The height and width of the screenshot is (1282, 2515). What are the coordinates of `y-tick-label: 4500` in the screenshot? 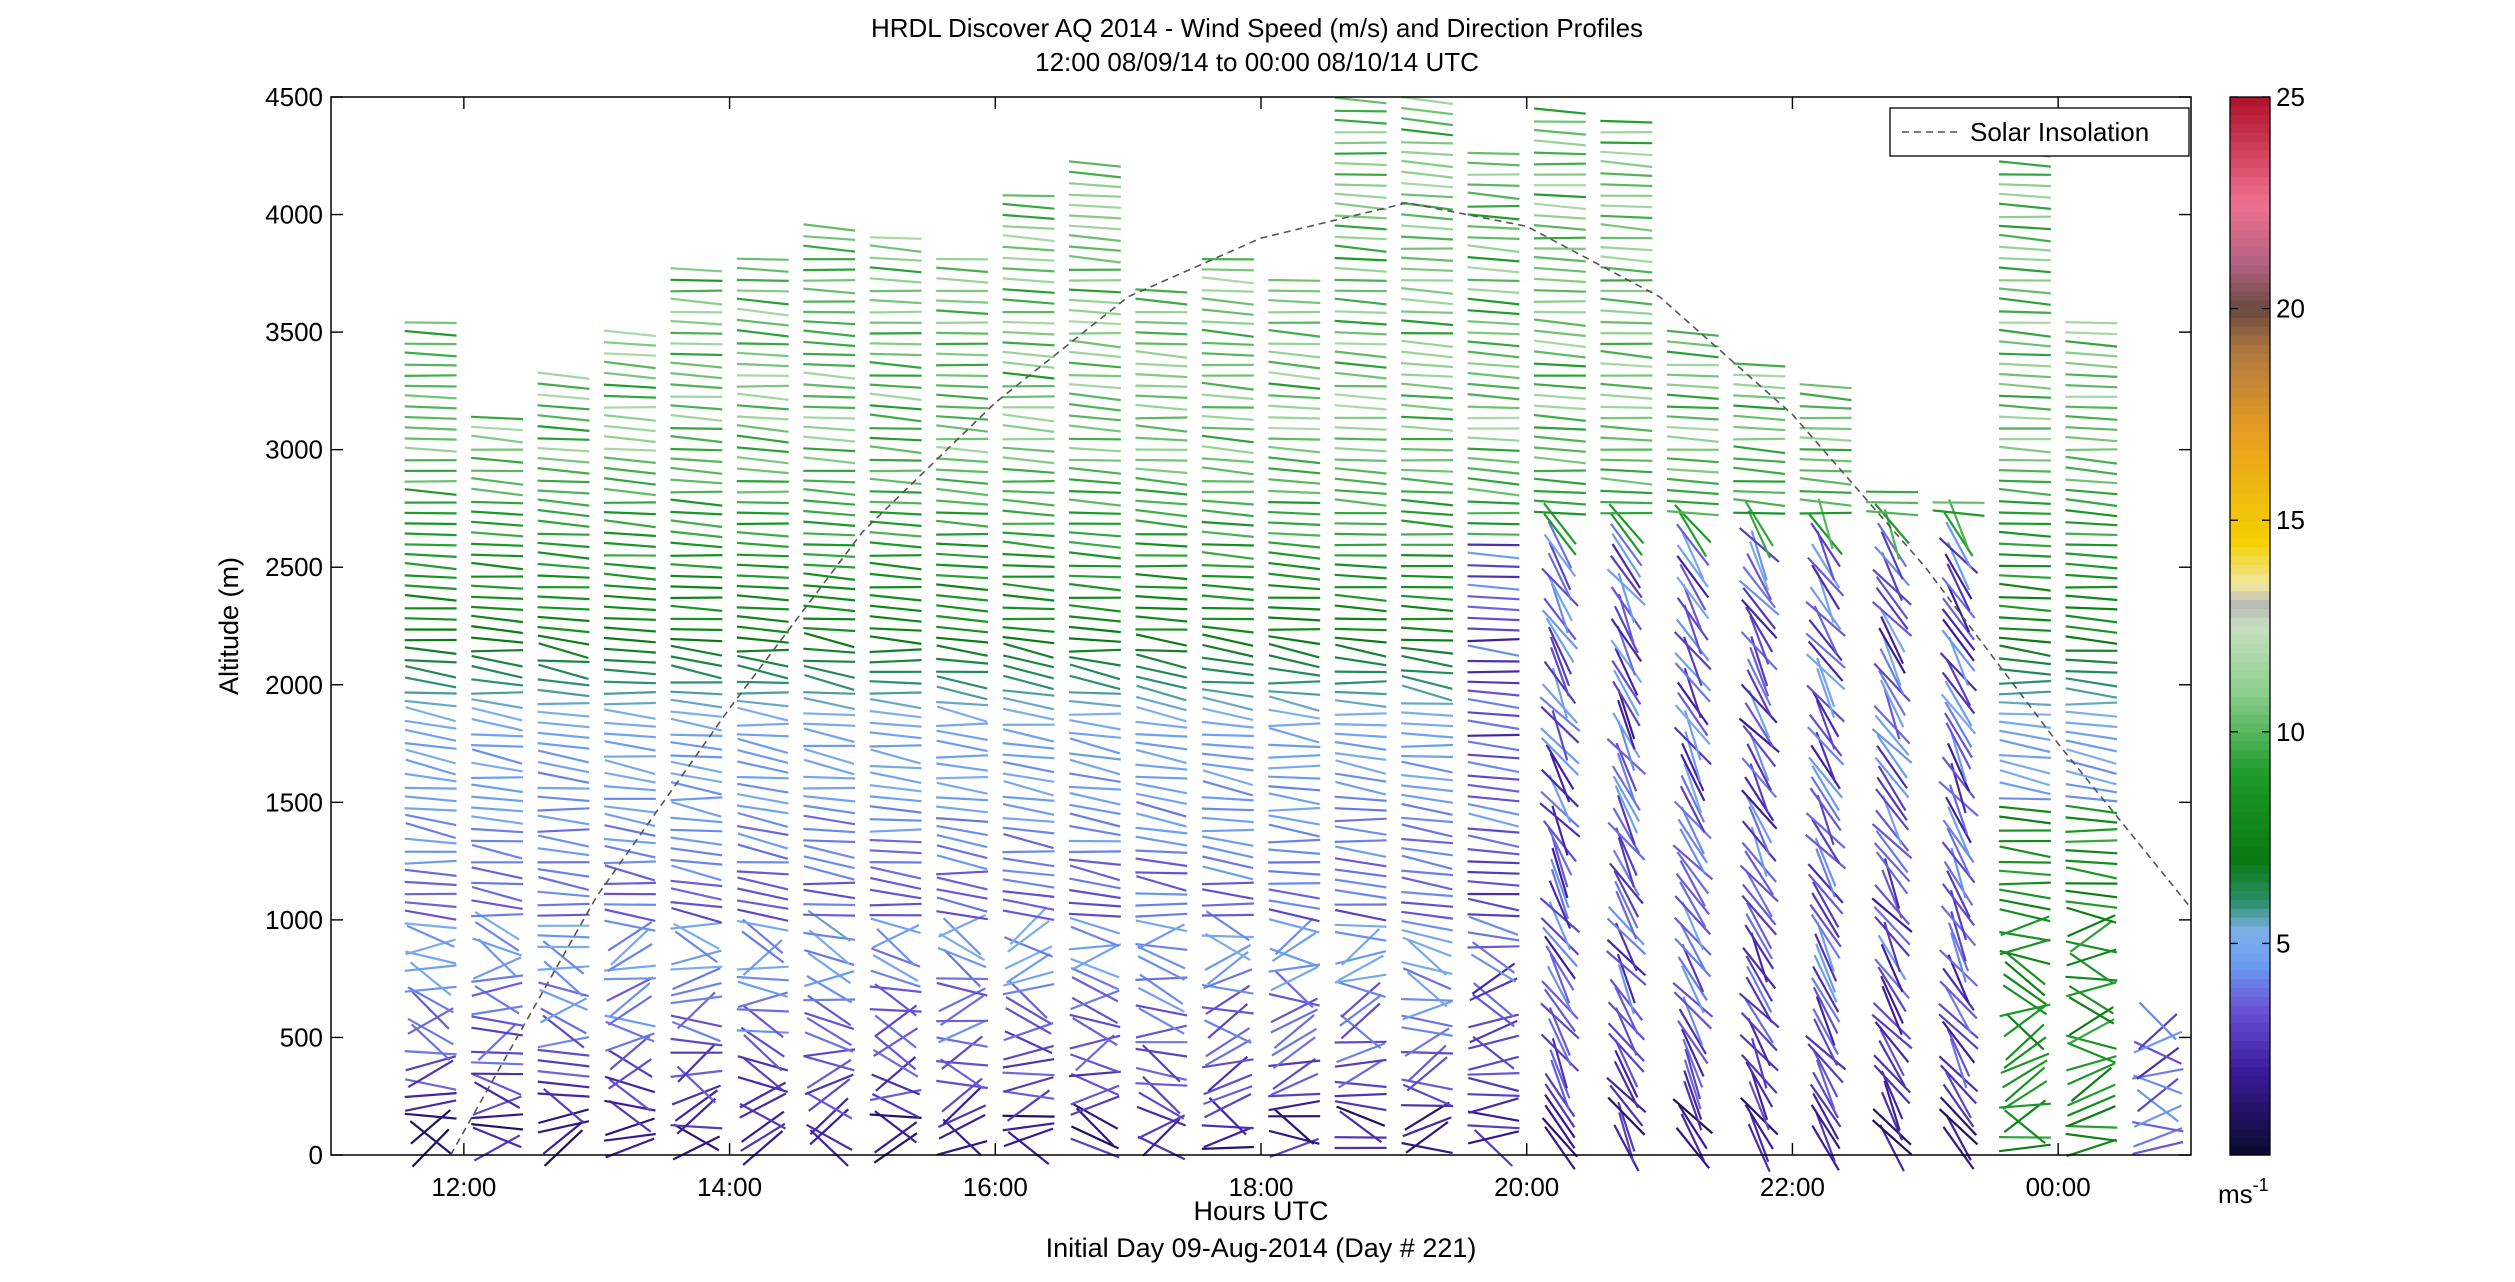 It's located at (294, 97).